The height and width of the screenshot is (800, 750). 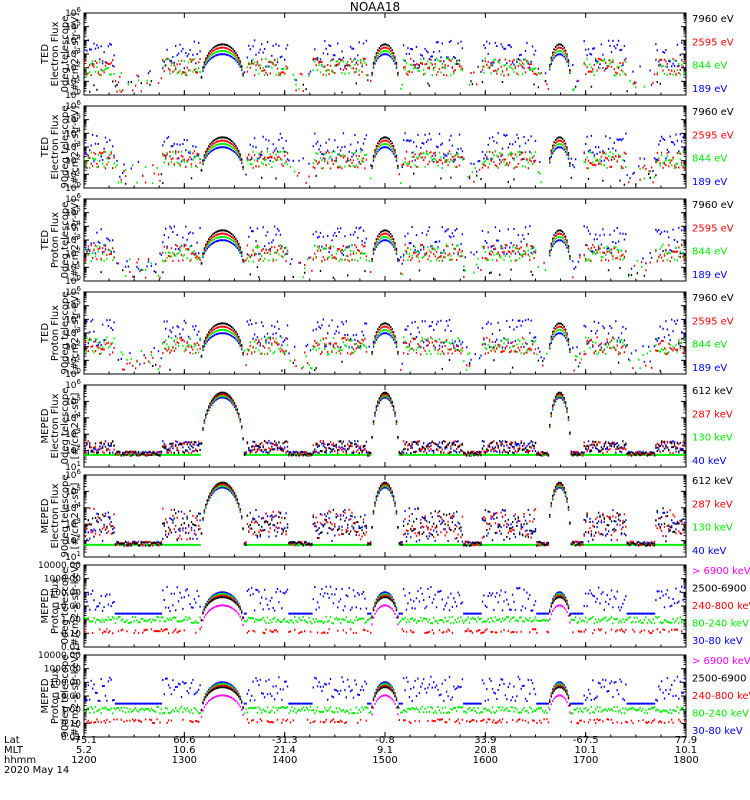 I want to click on x-tick-lat: -75.1, so click(x=84, y=740).